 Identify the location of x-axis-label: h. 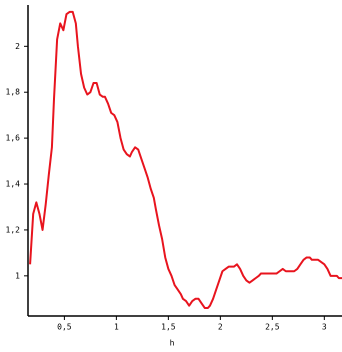
(172, 343).